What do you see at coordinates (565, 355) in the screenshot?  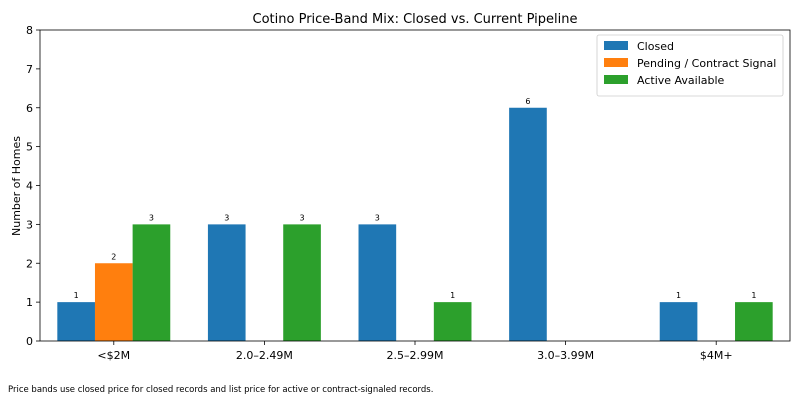 I see `x-tick-label: 3.0–3.99M` at bounding box center [565, 355].